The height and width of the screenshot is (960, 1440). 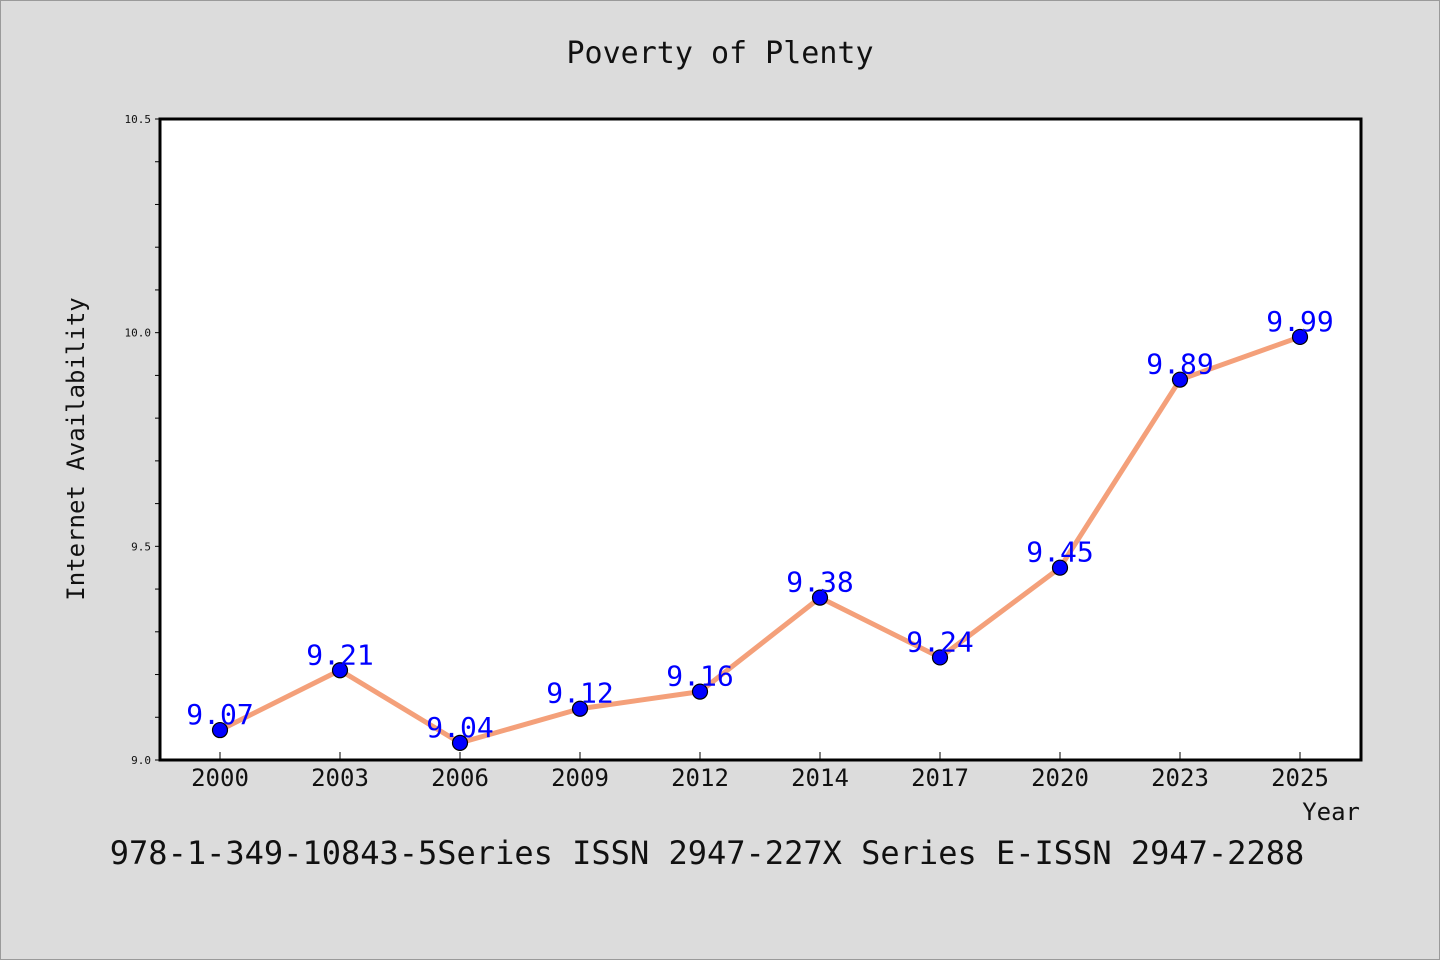 I want to click on x-axis: 2000 2003 2006 2009 2012 2014 2017 2020 2023 2025, so click(x=760, y=772).